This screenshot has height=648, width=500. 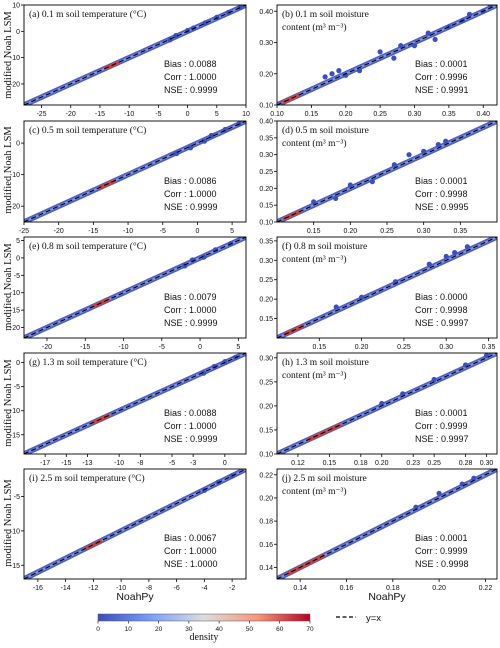 What do you see at coordinates (266, 12) in the screenshot?
I see `y-tick-label: 0.40` at bounding box center [266, 12].